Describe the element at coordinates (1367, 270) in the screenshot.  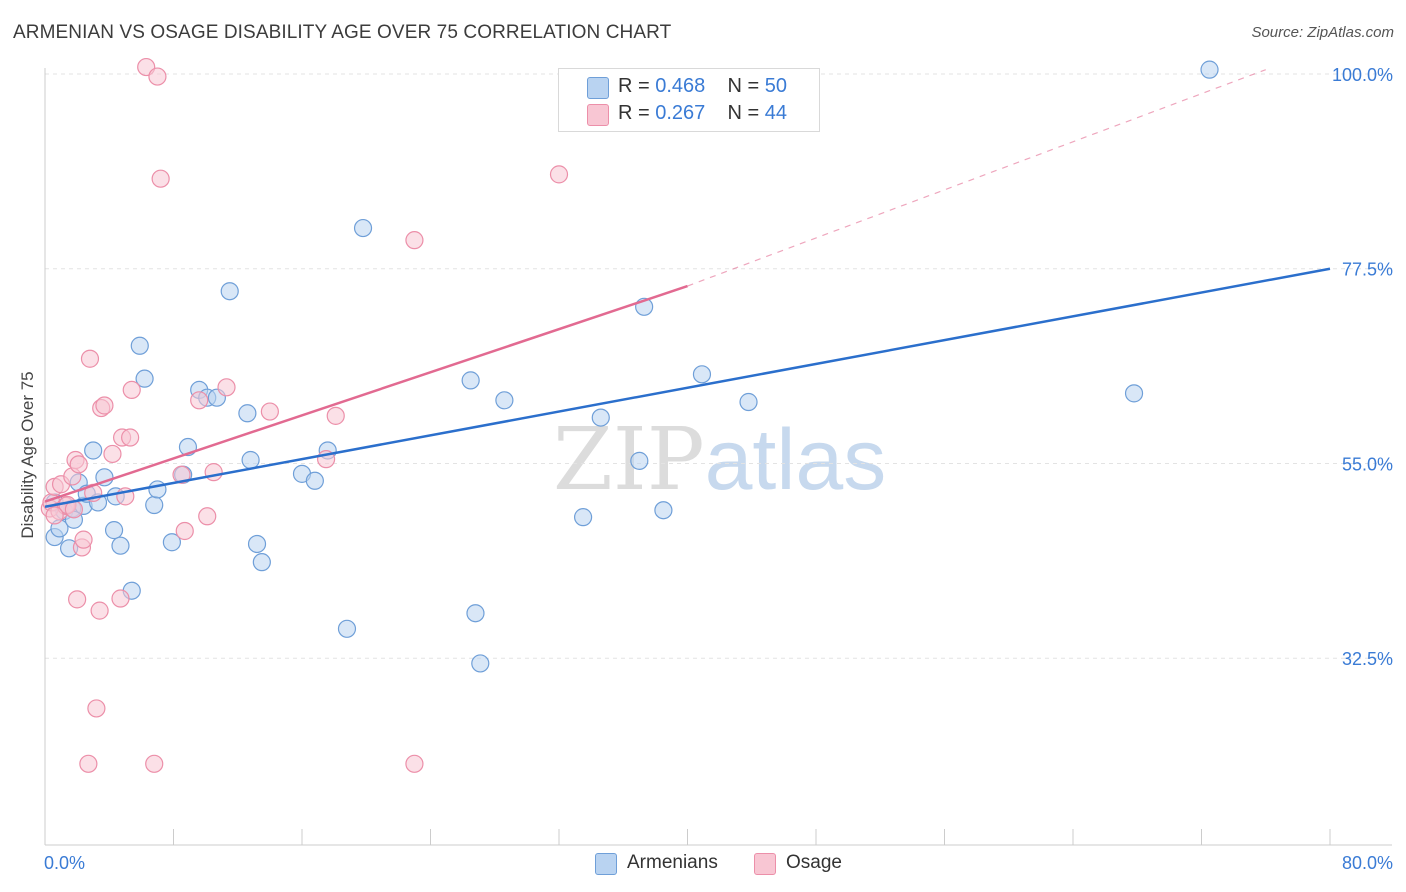
I see `y-tick-label: 77.5%` at that location.